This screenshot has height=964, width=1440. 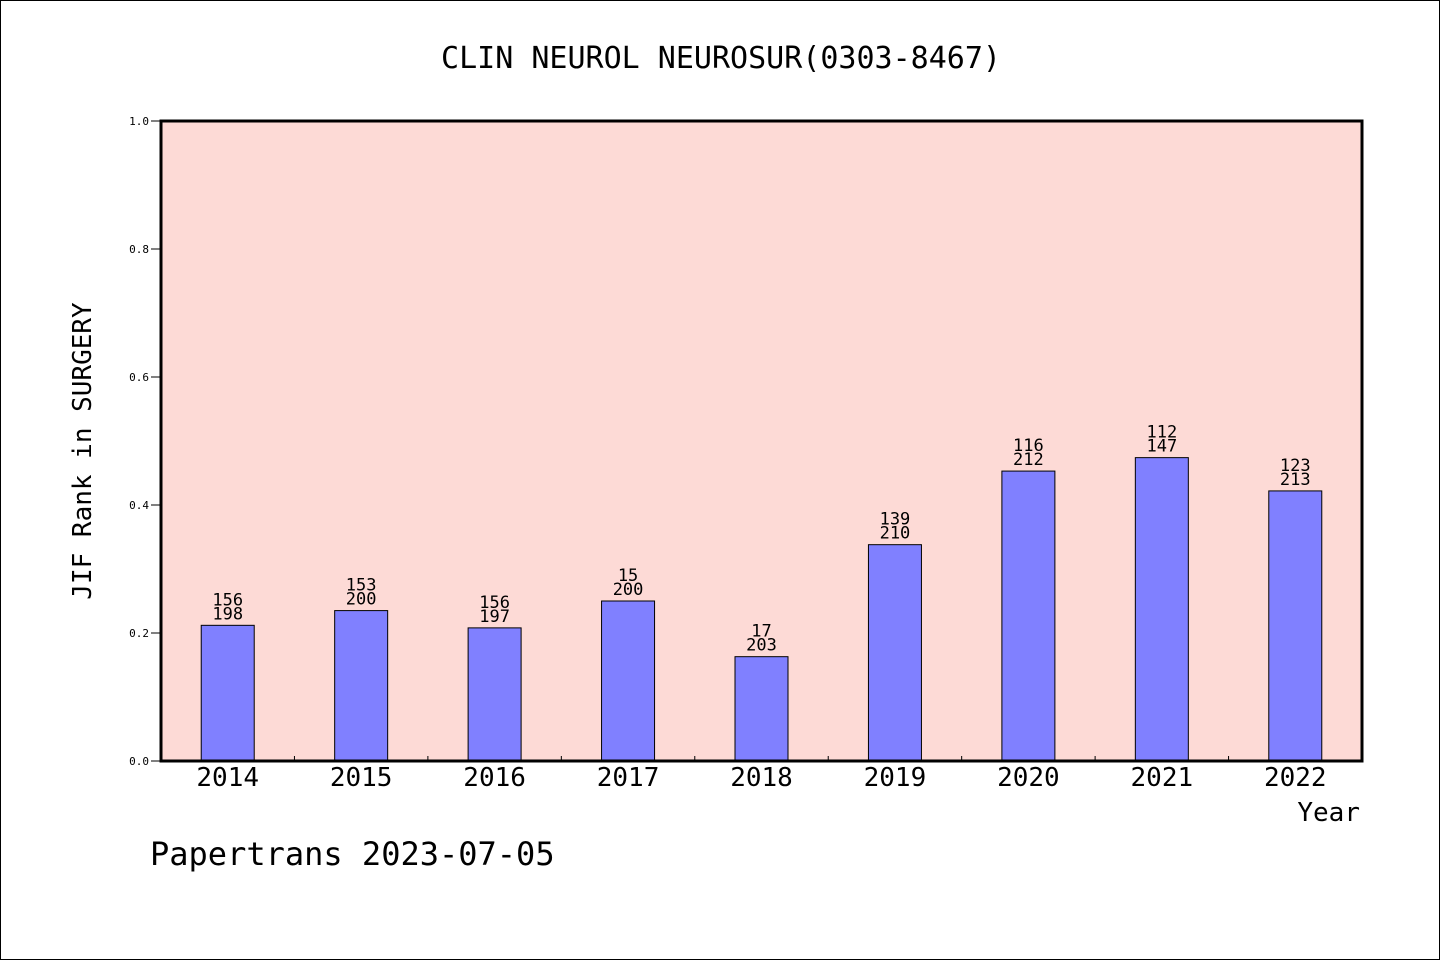 I want to click on x-axis: 2014 2015 2016 2017 2018 2019 2020 2021 2022, so click(x=761, y=774).